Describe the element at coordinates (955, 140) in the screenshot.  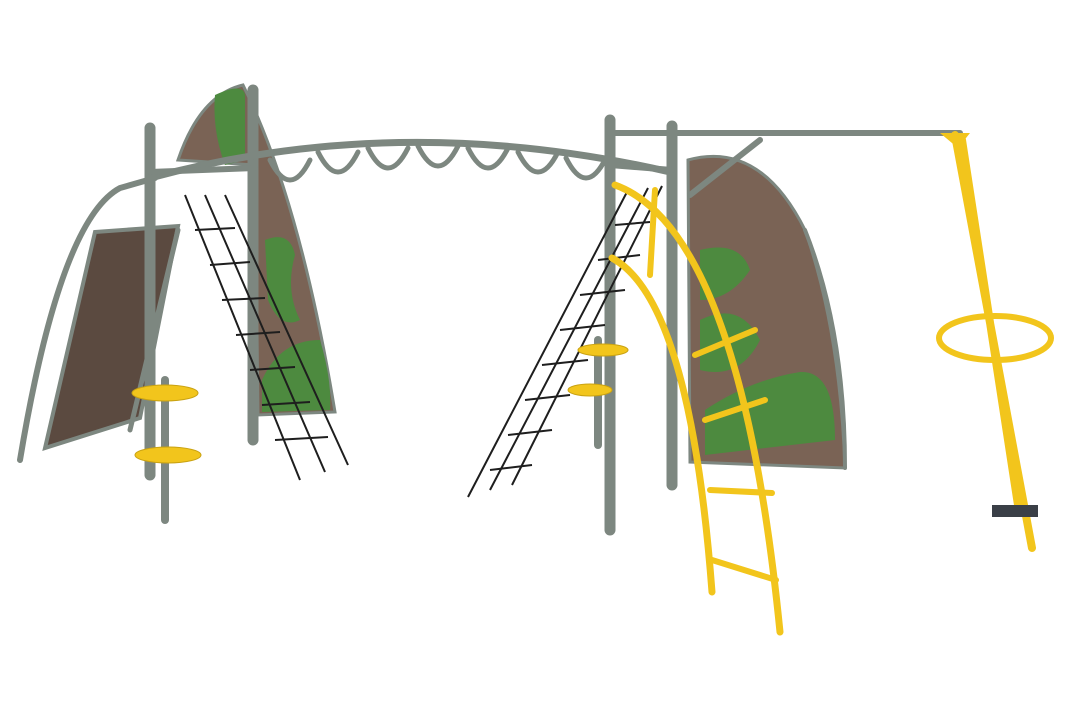
I see `spinner-top` at that location.